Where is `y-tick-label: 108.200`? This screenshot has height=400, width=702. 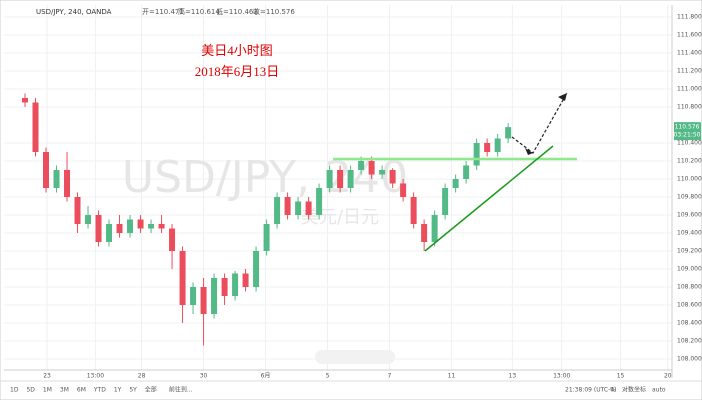
y-tick-label: 108.200 is located at coordinates (689, 341).